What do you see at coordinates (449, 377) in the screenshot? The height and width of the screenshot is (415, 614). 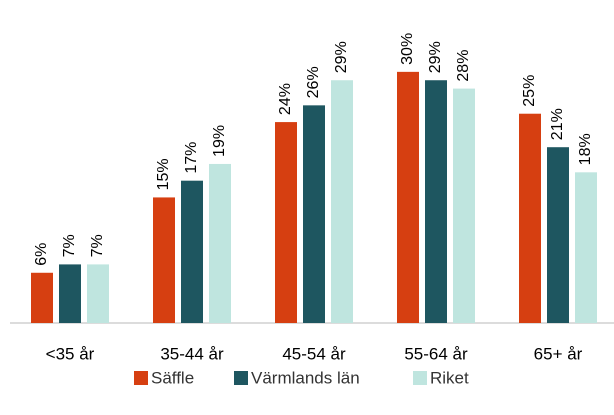 I see `legend-label: Riket` at bounding box center [449, 377].